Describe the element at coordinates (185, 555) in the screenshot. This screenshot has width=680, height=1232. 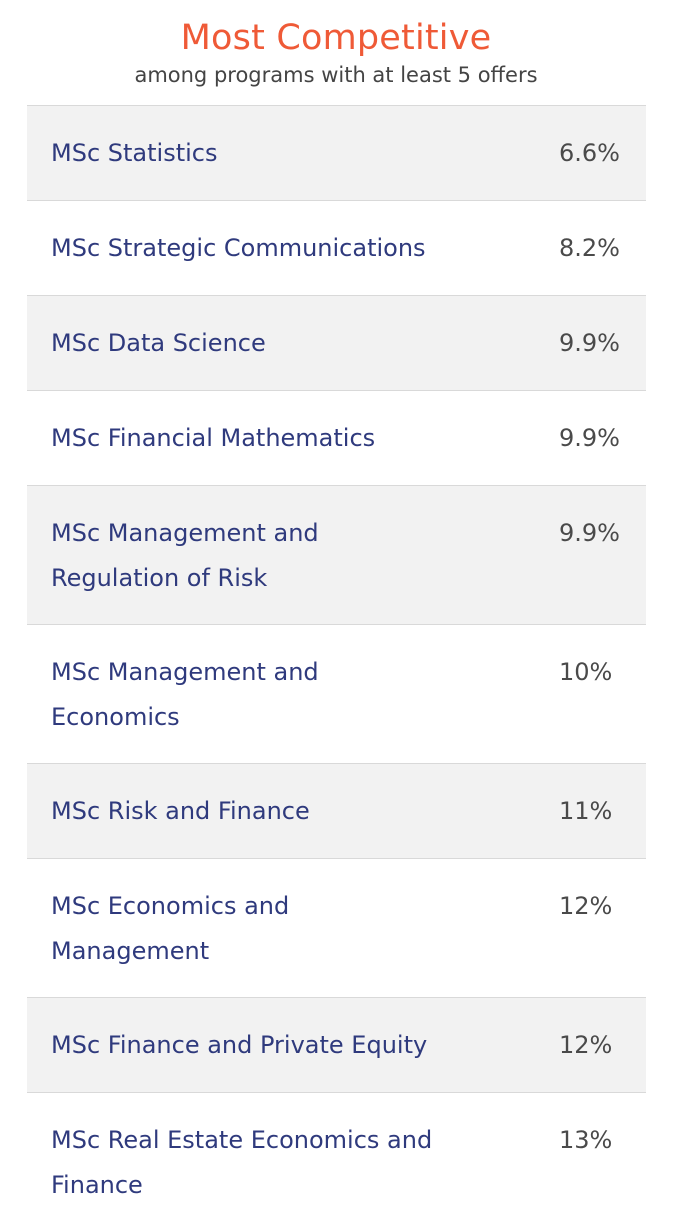
I see `program-name: MSc Management and Regulation of Risk` at that location.